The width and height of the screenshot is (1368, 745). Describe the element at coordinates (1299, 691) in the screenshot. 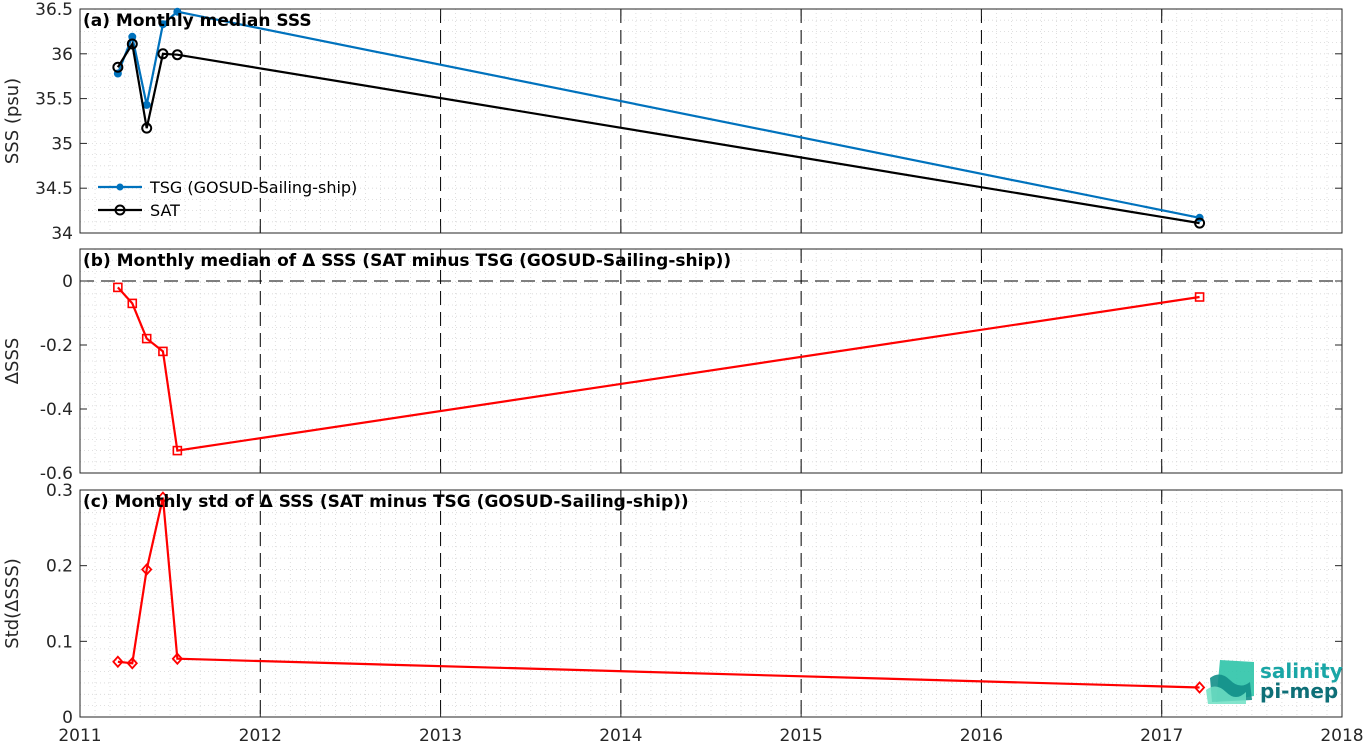

I see `logo-line2: pi-mep` at that location.